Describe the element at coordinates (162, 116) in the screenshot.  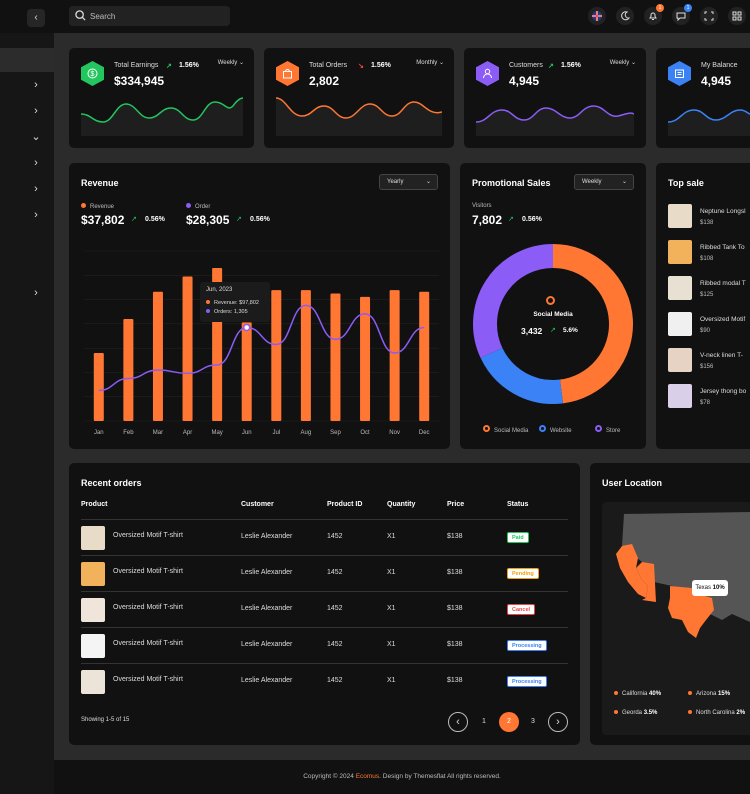
I see `sparkline-chart` at that location.